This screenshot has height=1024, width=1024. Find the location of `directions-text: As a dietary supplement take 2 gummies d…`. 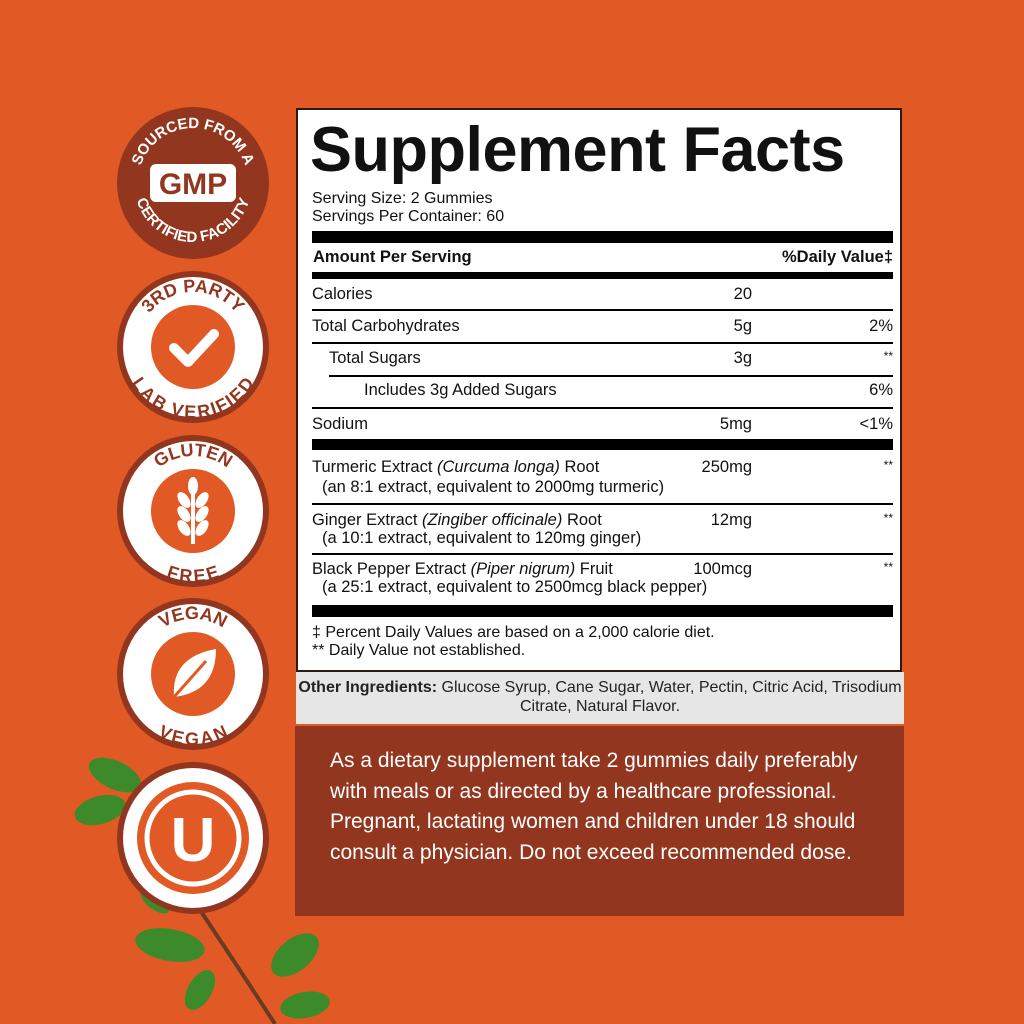

directions-text: As a dietary supplement take 2 gummies d… is located at coordinates (599, 821).